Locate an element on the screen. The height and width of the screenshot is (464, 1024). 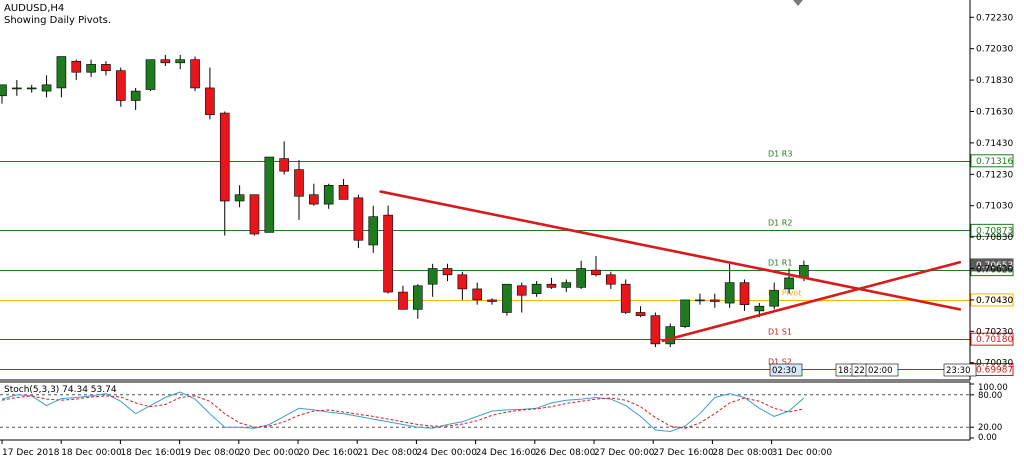
stoch-tick-label: 100.00 is located at coordinates (993, 388).